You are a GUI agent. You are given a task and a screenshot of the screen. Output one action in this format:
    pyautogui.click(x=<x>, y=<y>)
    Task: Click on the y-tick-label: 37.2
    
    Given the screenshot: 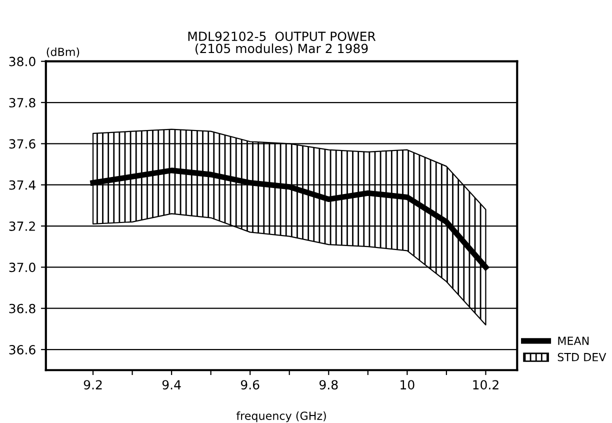 What is the action you would take?
    pyautogui.click(x=22, y=226)
    